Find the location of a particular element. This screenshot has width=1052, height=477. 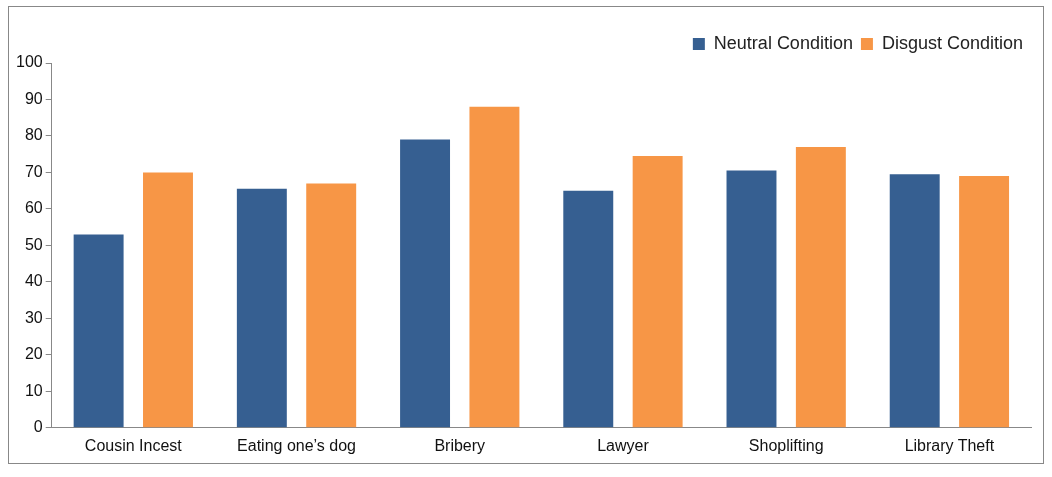

x-tick-label: Cousin Incest is located at coordinates (133, 445).